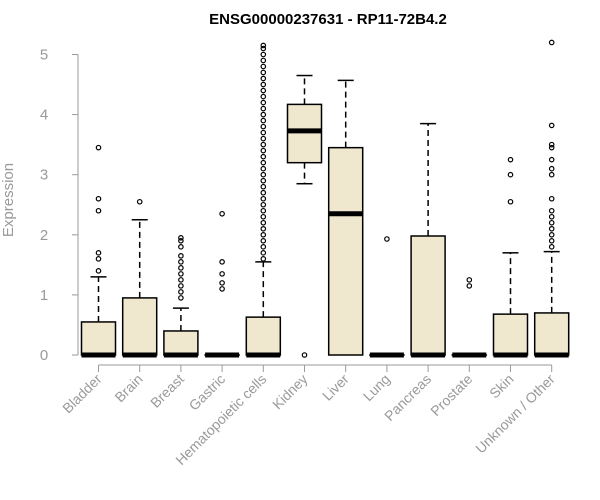 The width and height of the screenshot is (600, 500). I want to click on x-tick-label: Lung, so click(376, 387).